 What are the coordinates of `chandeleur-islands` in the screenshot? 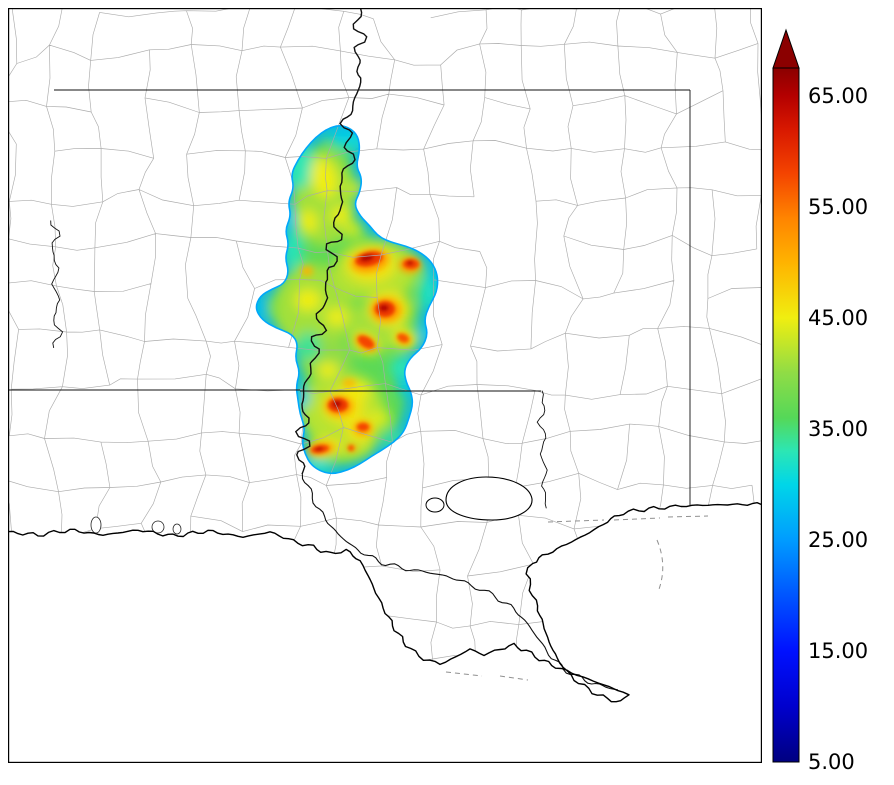 It's located at (660, 566).